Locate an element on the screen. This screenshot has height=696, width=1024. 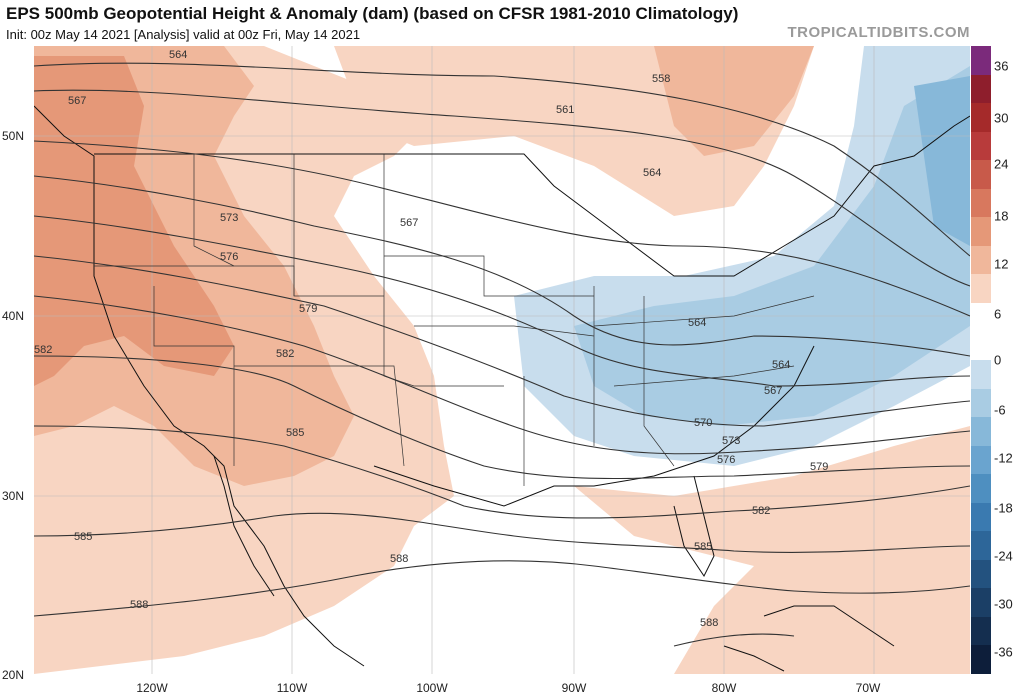
lat-label-40n: 40N is located at coordinates (13, 316).